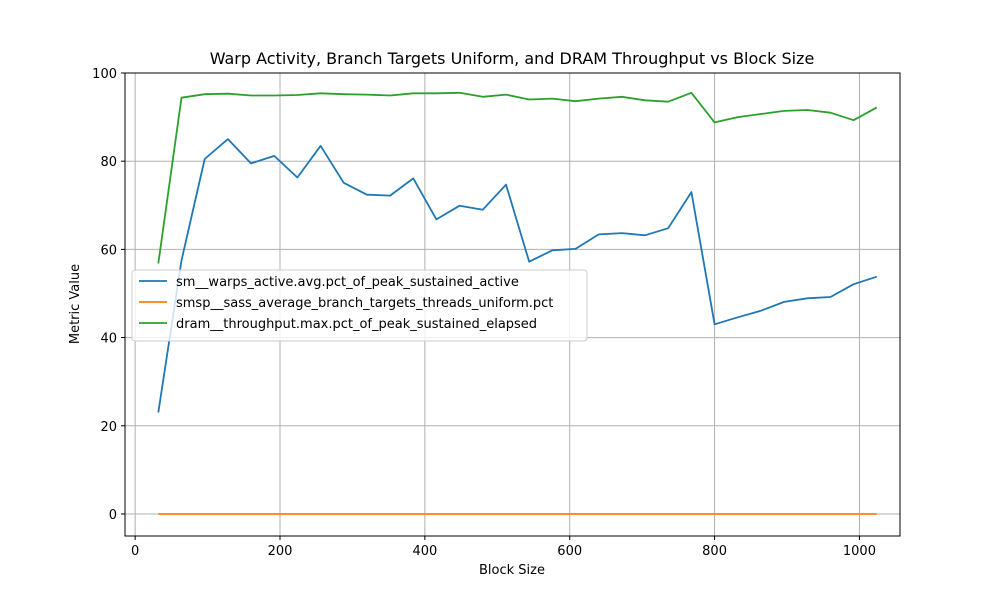  Describe the element at coordinates (108, 339) in the screenshot. I see `y-tick-label: 40` at that location.